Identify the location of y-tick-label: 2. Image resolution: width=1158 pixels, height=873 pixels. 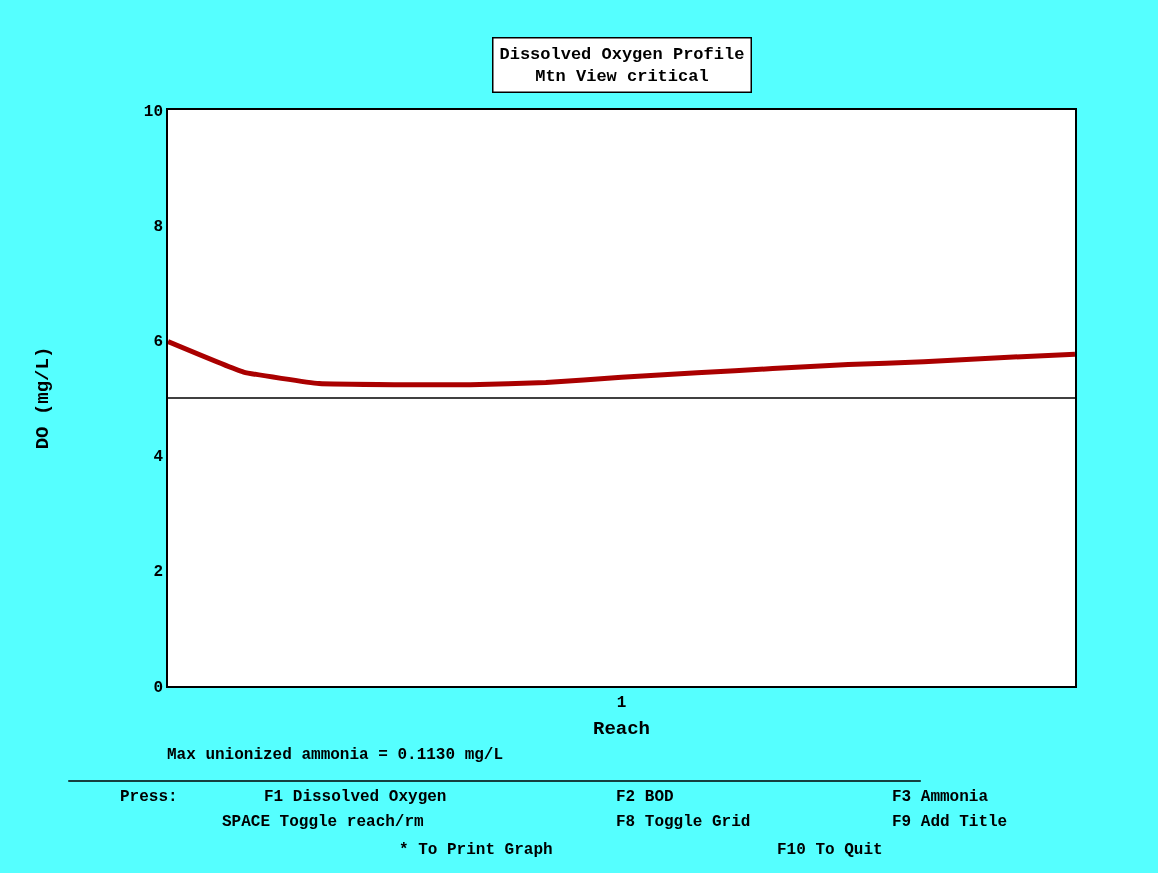
(158, 572).